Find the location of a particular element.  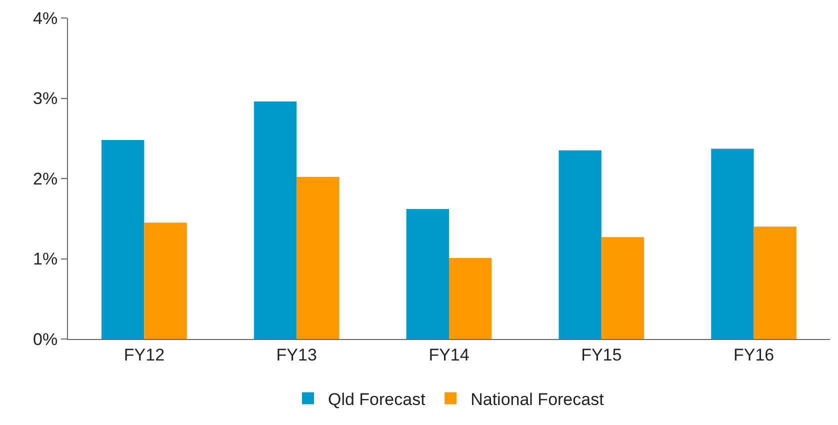

x-tick-label: FY14 is located at coordinates (449, 354).